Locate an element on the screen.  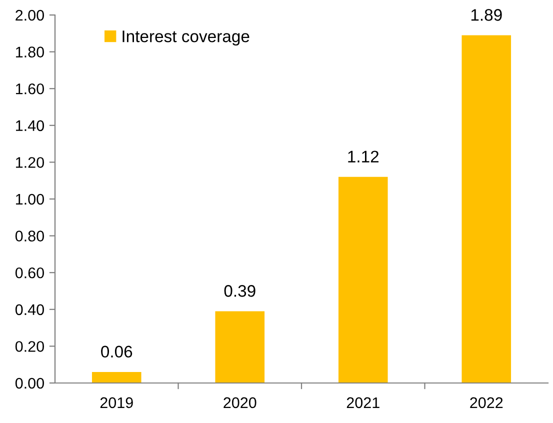
legend-label: Interest coverage is located at coordinates (186, 38).